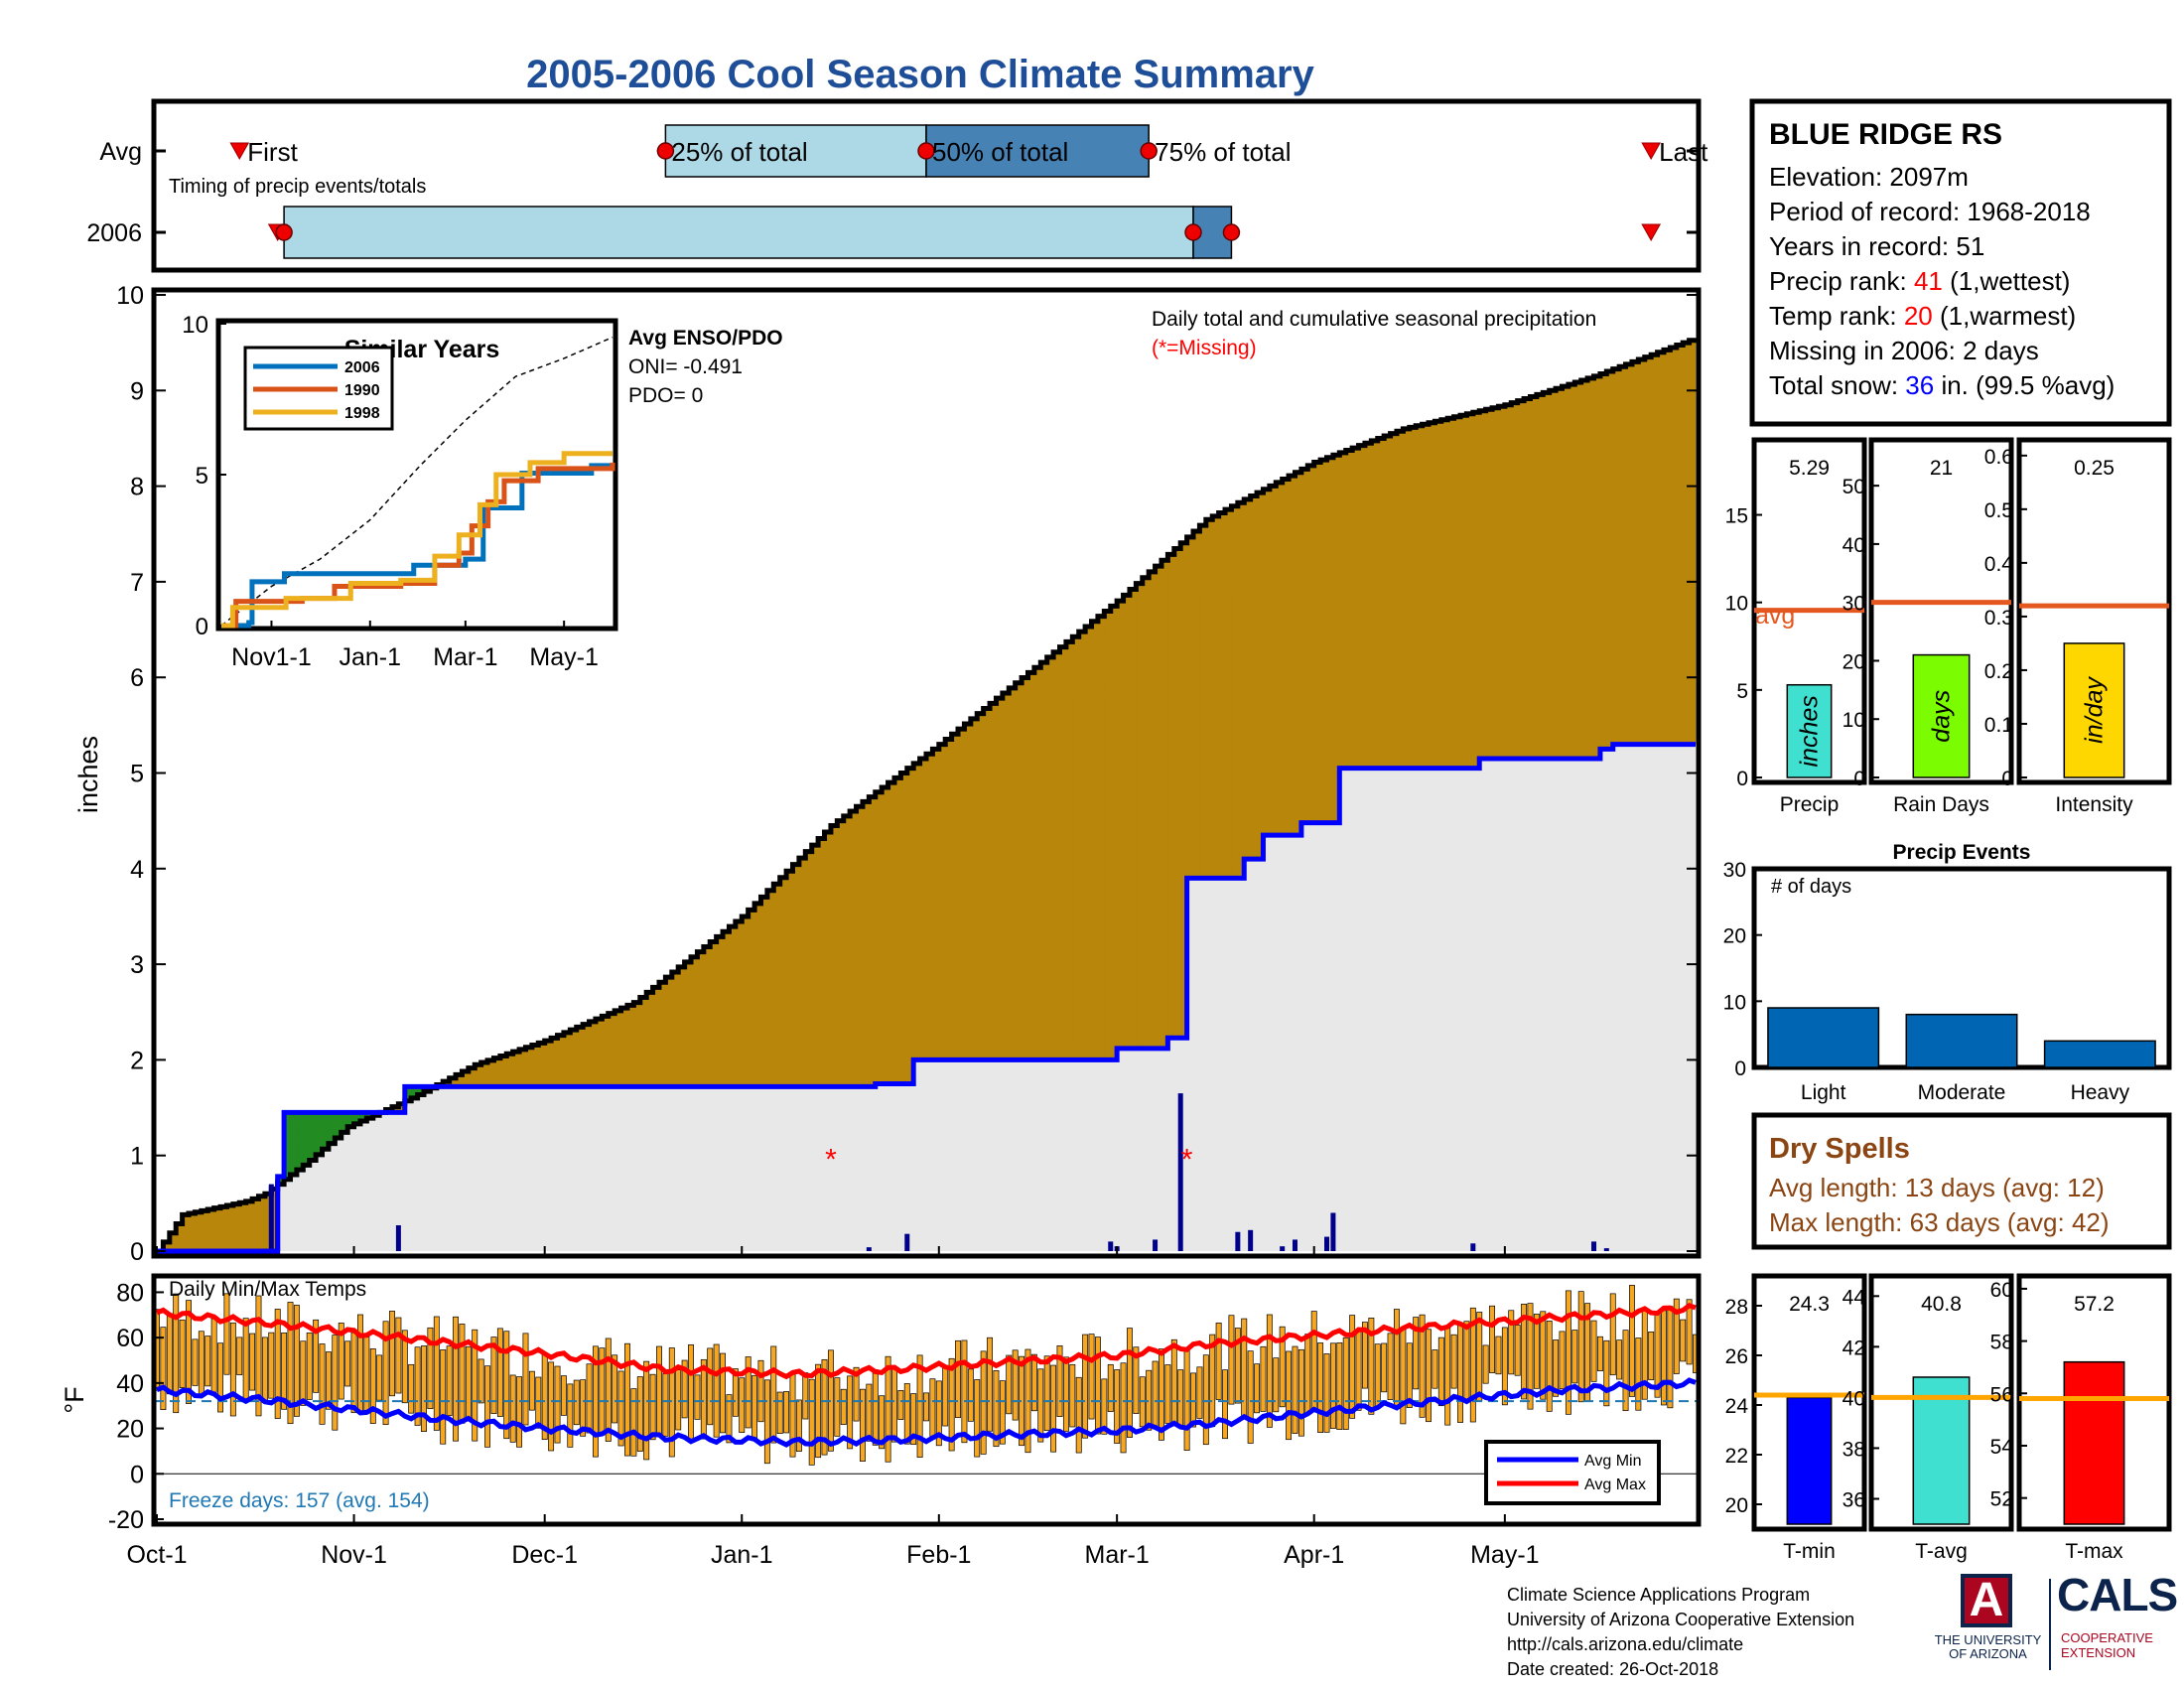  I want to click on x-tick-label: Nov-1, so click(354, 1555).